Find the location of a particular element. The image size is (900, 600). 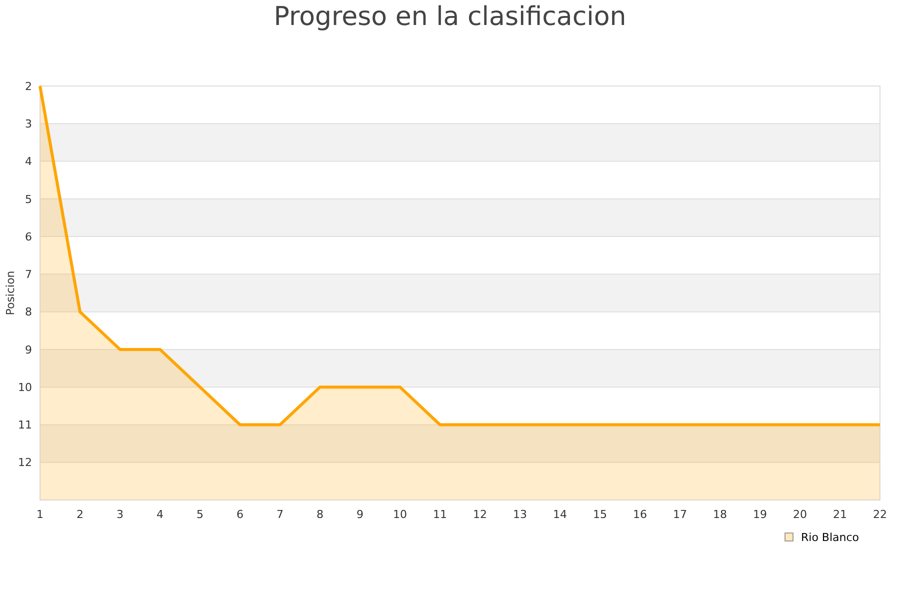

y-tick-label: 10 is located at coordinates (25, 387).